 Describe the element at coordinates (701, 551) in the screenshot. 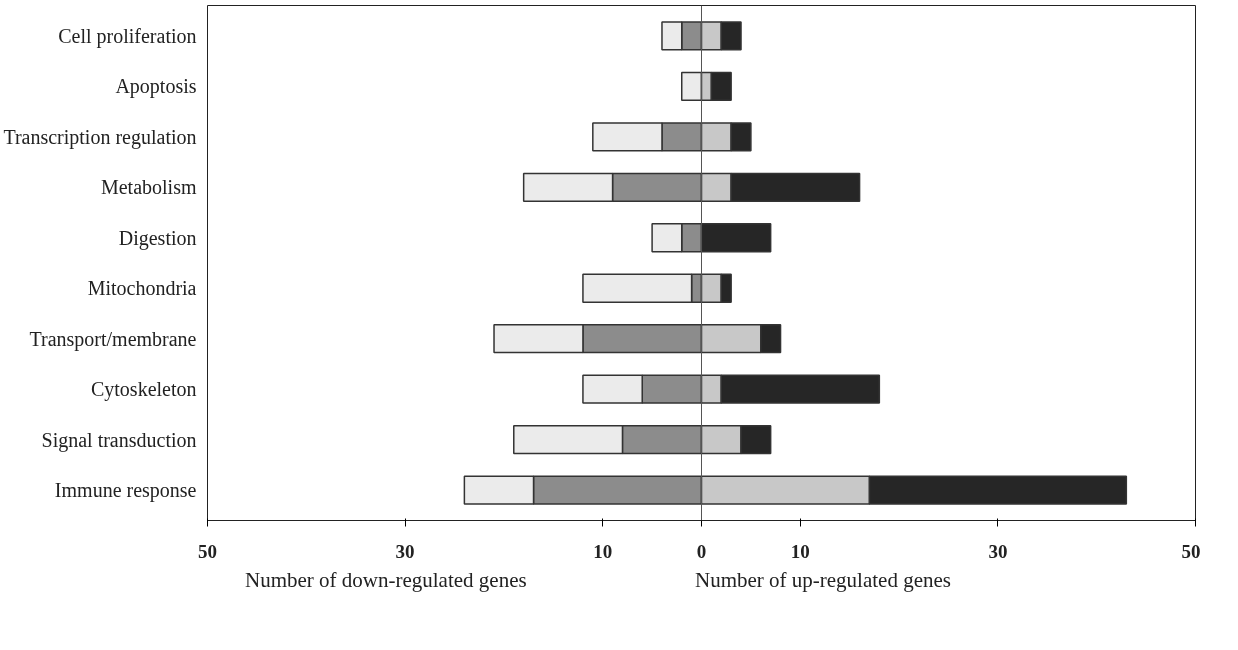

I see `x-tick-label: 0` at that location.